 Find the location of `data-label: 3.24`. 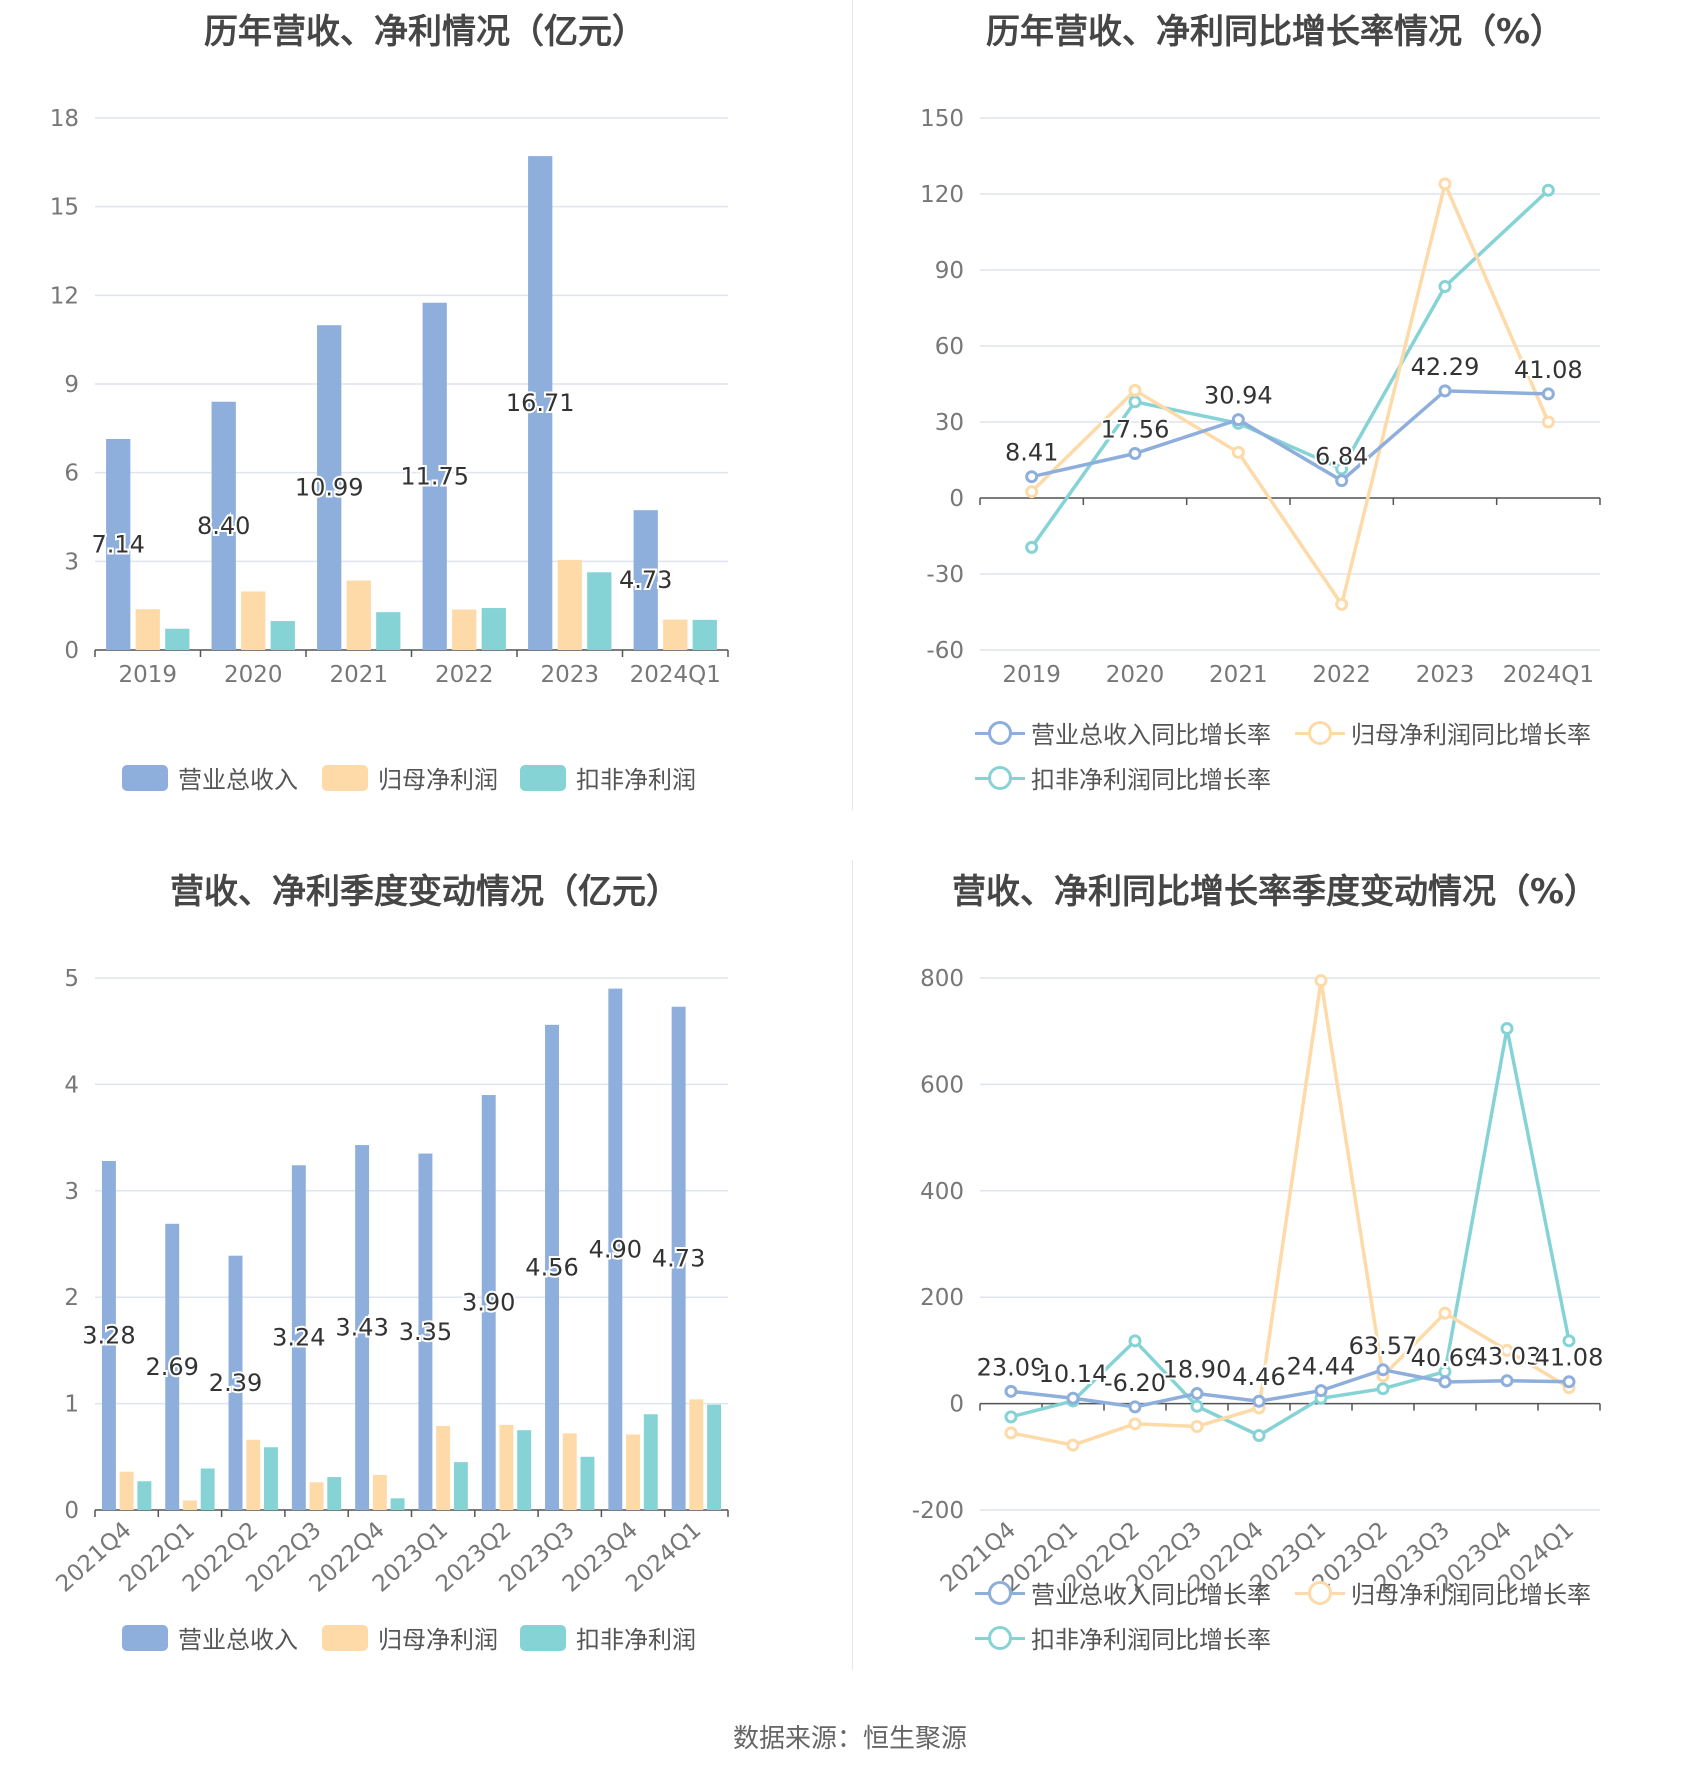

data-label: 3.24 is located at coordinates (298, 1338).